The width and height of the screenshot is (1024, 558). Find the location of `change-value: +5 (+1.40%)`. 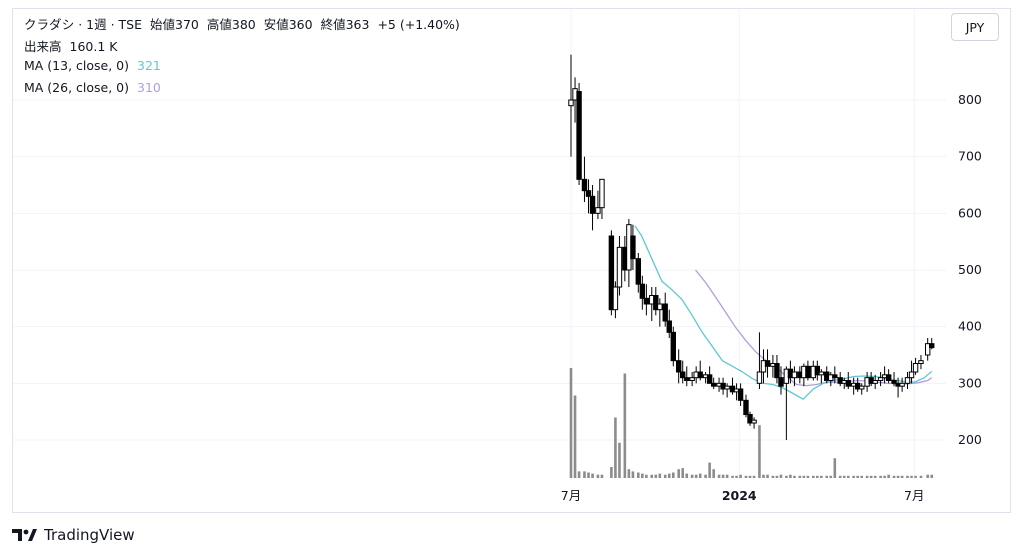

change-value: +5 (+1.40%) is located at coordinates (418, 24).